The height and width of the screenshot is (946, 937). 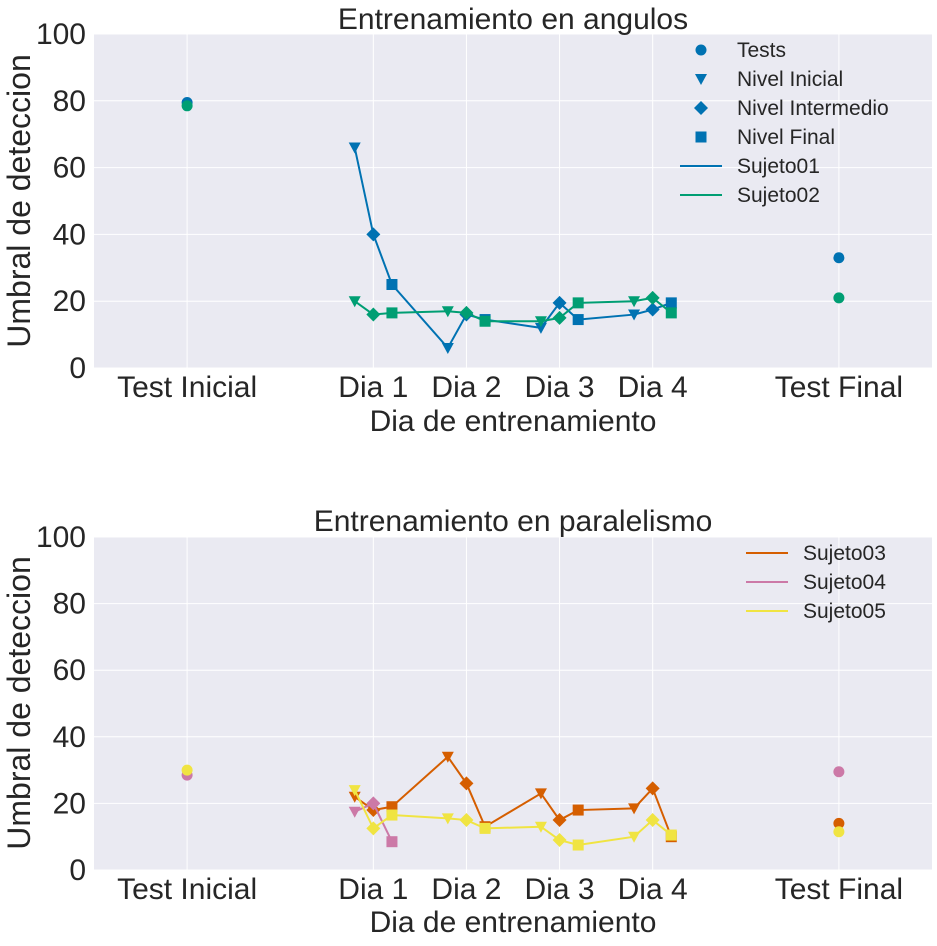 What do you see at coordinates (844, 553) in the screenshot?
I see `legend-label: Sujeto03` at bounding box center [844, 553].